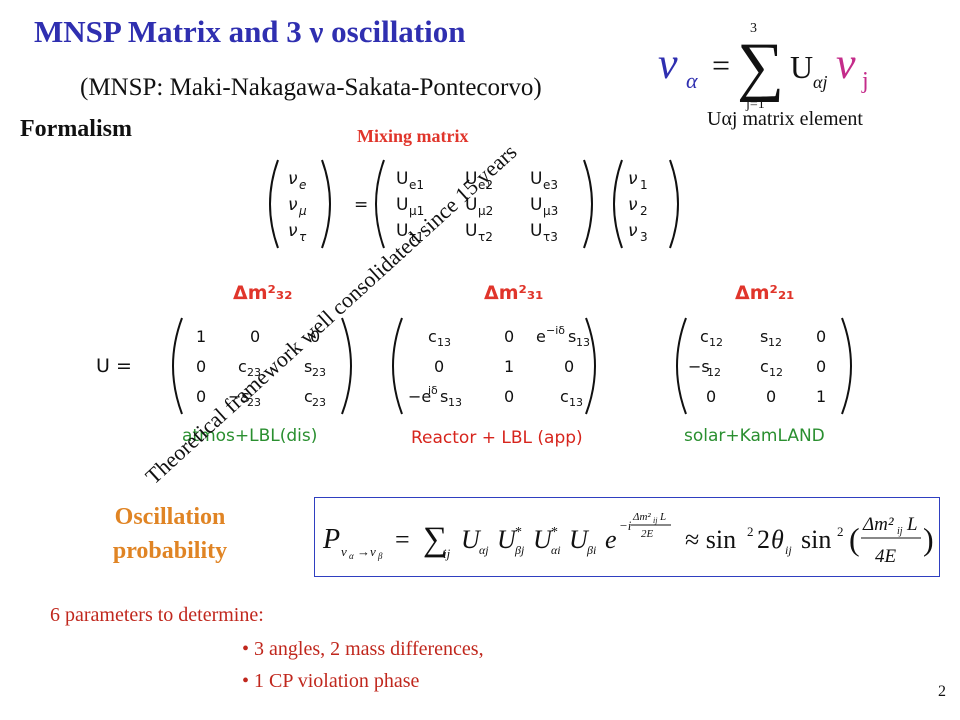  I want to click on caption-reactor: Reactor + LBL (app), so click(497, 438).